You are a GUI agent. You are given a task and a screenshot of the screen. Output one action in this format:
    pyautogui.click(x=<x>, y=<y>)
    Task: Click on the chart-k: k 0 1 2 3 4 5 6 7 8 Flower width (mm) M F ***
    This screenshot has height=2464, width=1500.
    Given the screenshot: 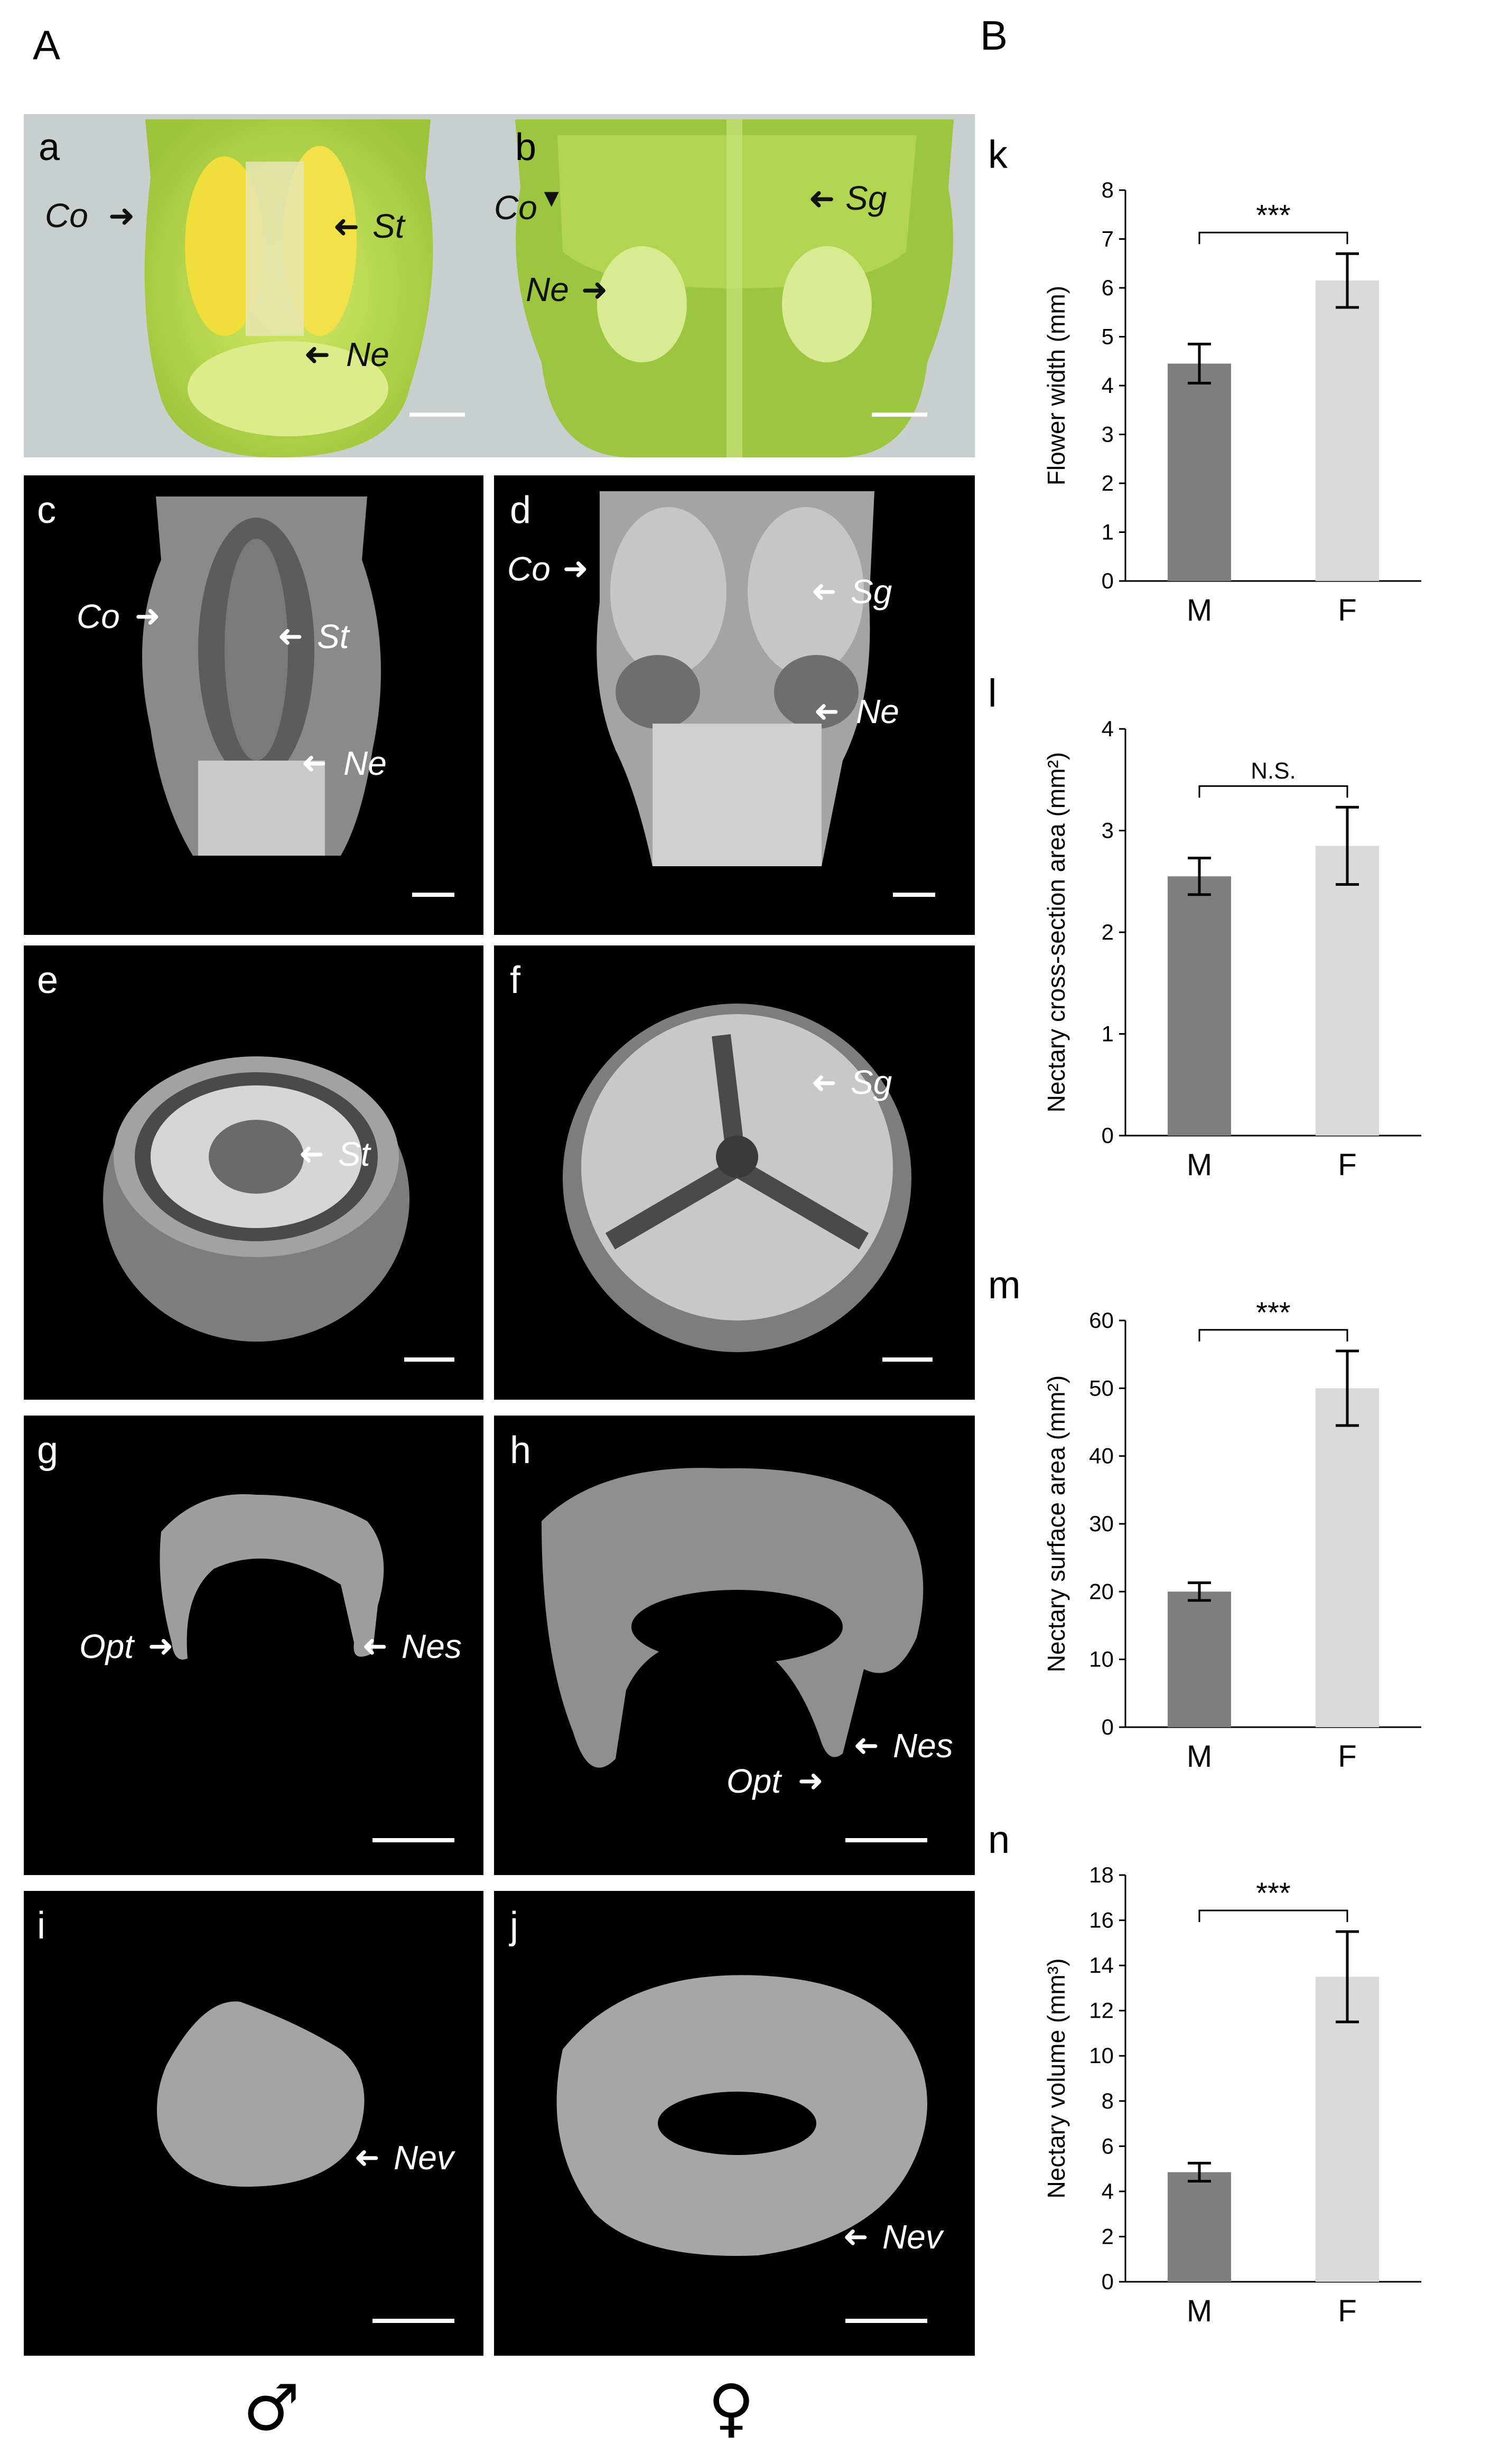 What is the action you would take?
    pyautogui.click(x=1210, y=385)
    